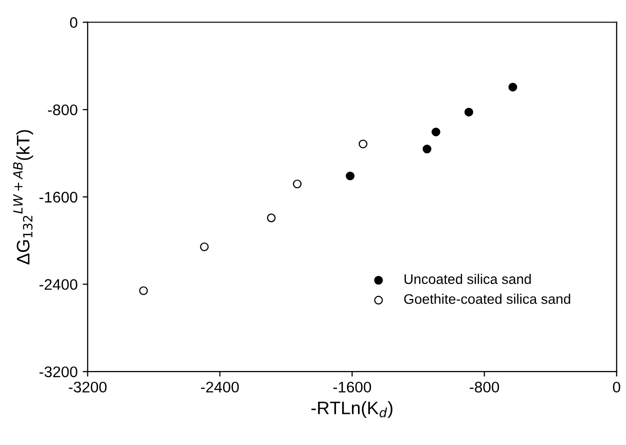  What do you see at coordinates (220, 387) in the screenshot?
I see `x-tick-label: -2400` at bounding box center [220, 387].